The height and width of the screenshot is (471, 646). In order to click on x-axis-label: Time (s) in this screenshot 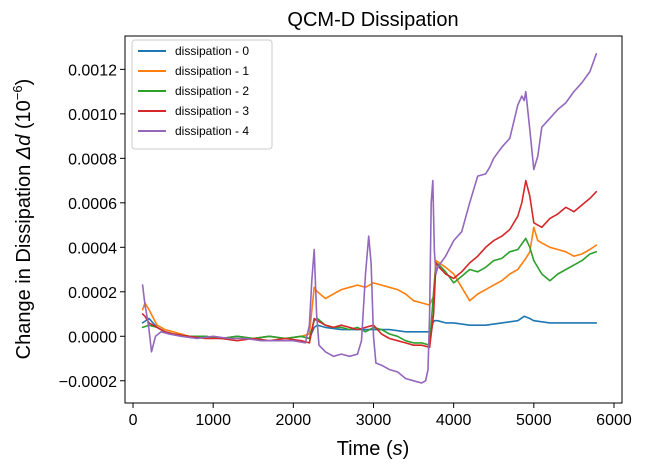, I will do `click(373, 449)`.